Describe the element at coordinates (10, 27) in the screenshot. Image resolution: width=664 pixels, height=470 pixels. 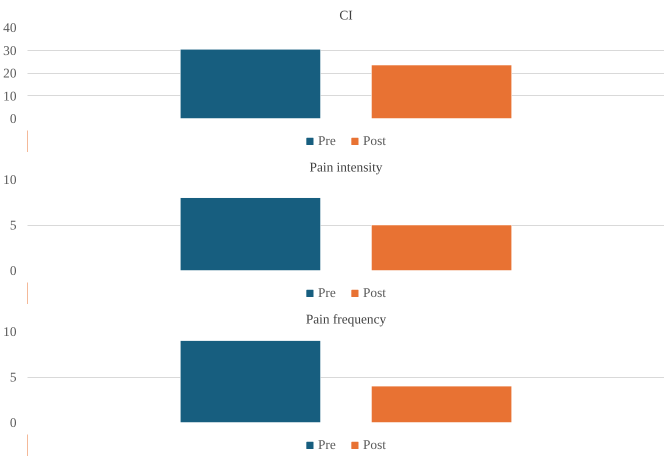
I see `y-tick-label: 40` at that location.